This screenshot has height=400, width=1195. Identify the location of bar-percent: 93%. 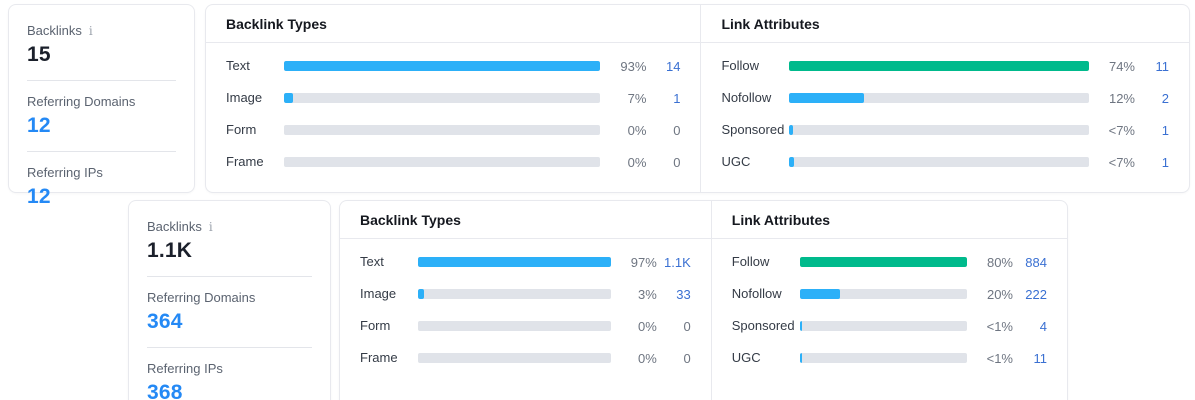
(633, 66).